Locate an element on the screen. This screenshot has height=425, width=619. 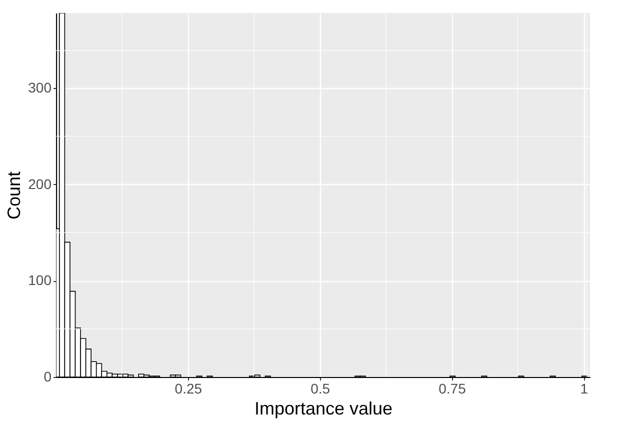
x-tick-label: 0.25 is located at coordinates (188, 388).